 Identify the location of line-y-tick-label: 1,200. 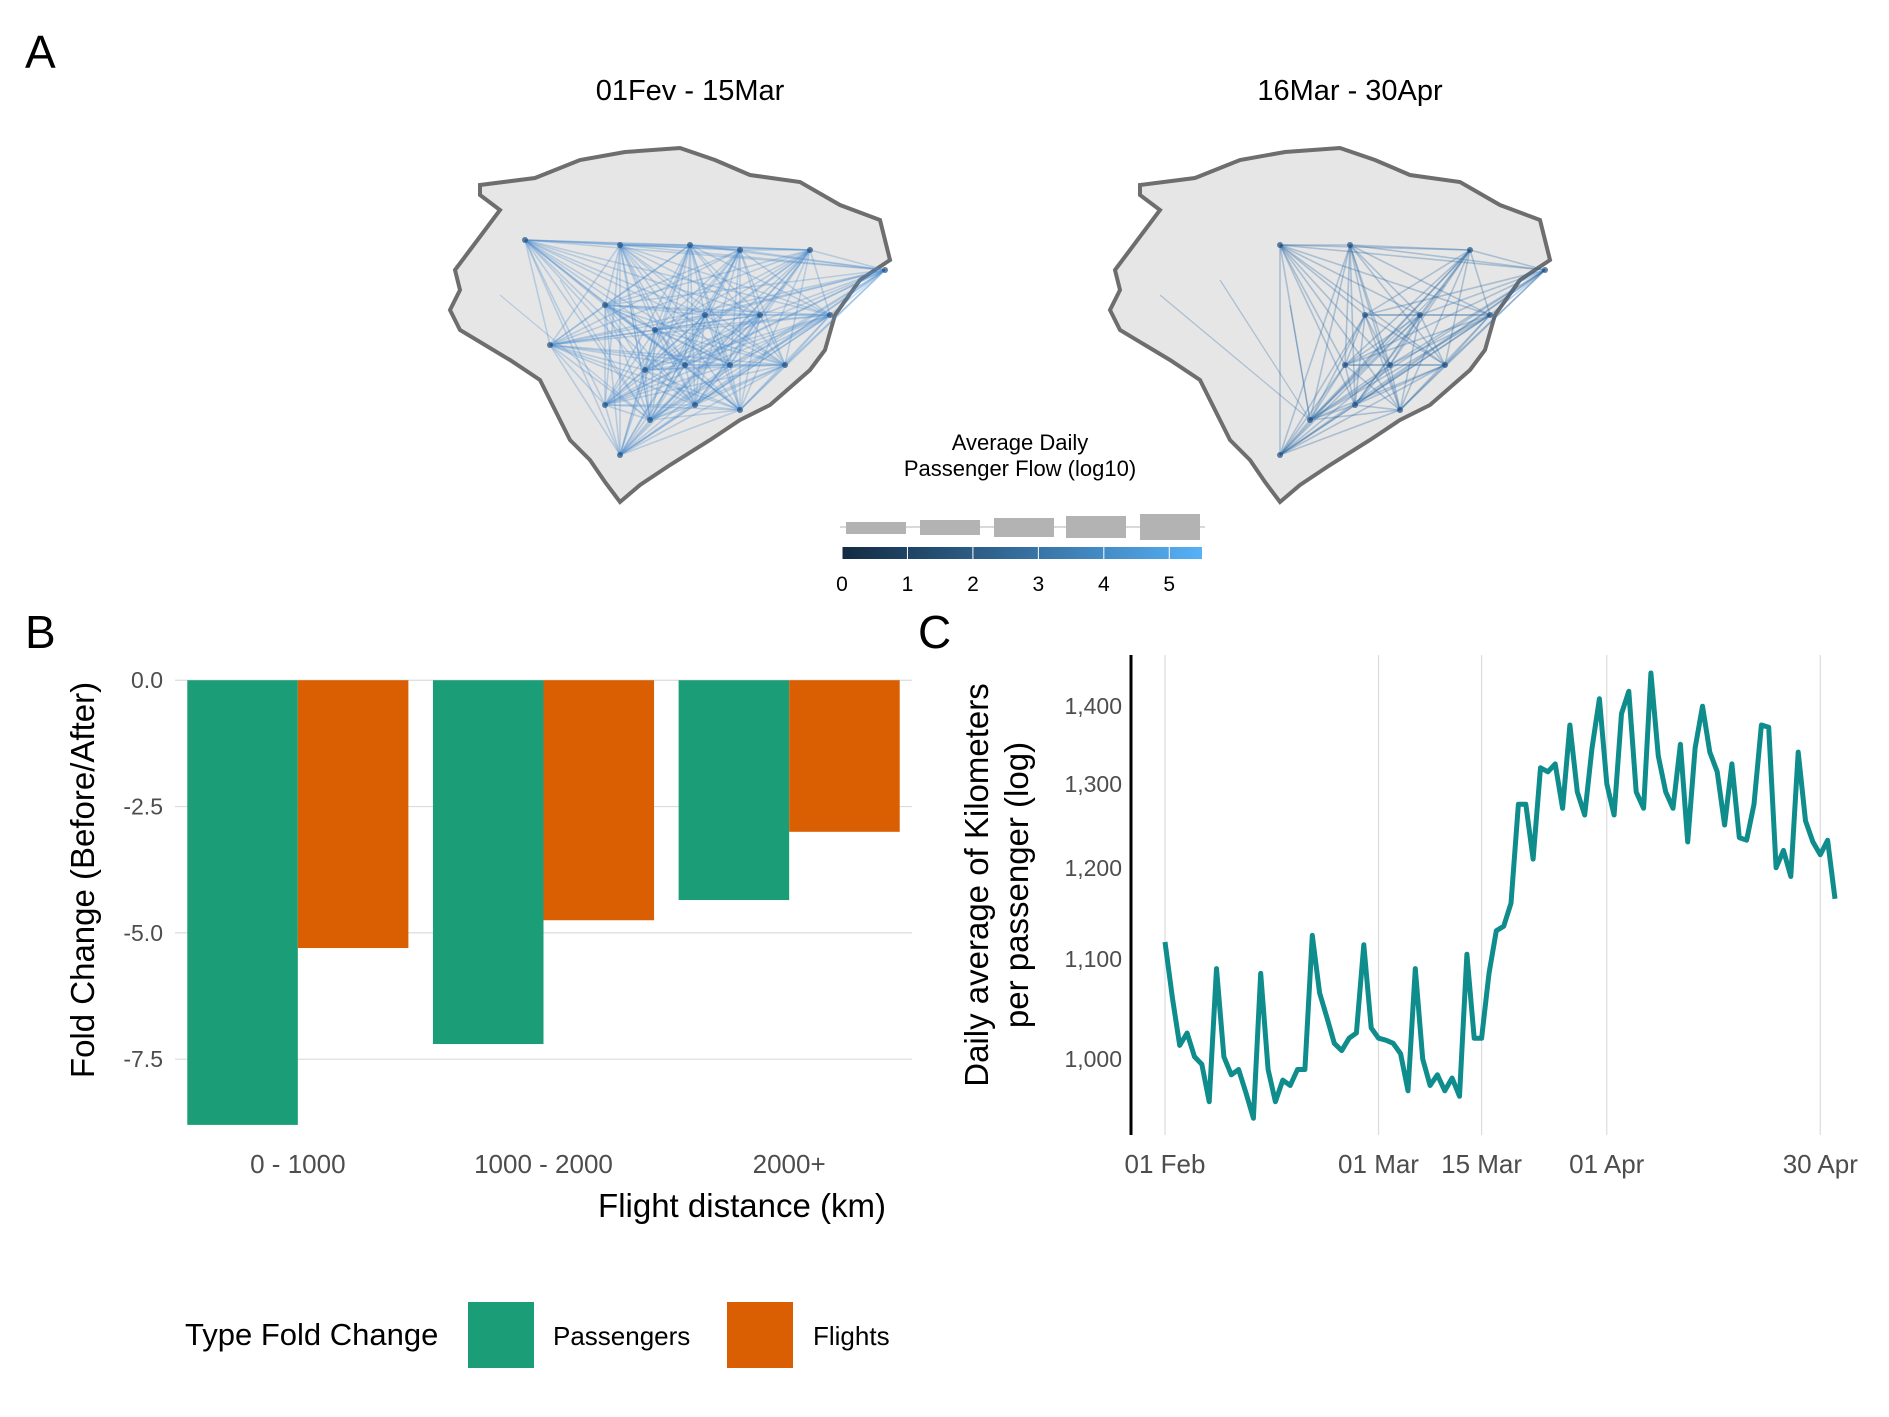
(1093, 868).